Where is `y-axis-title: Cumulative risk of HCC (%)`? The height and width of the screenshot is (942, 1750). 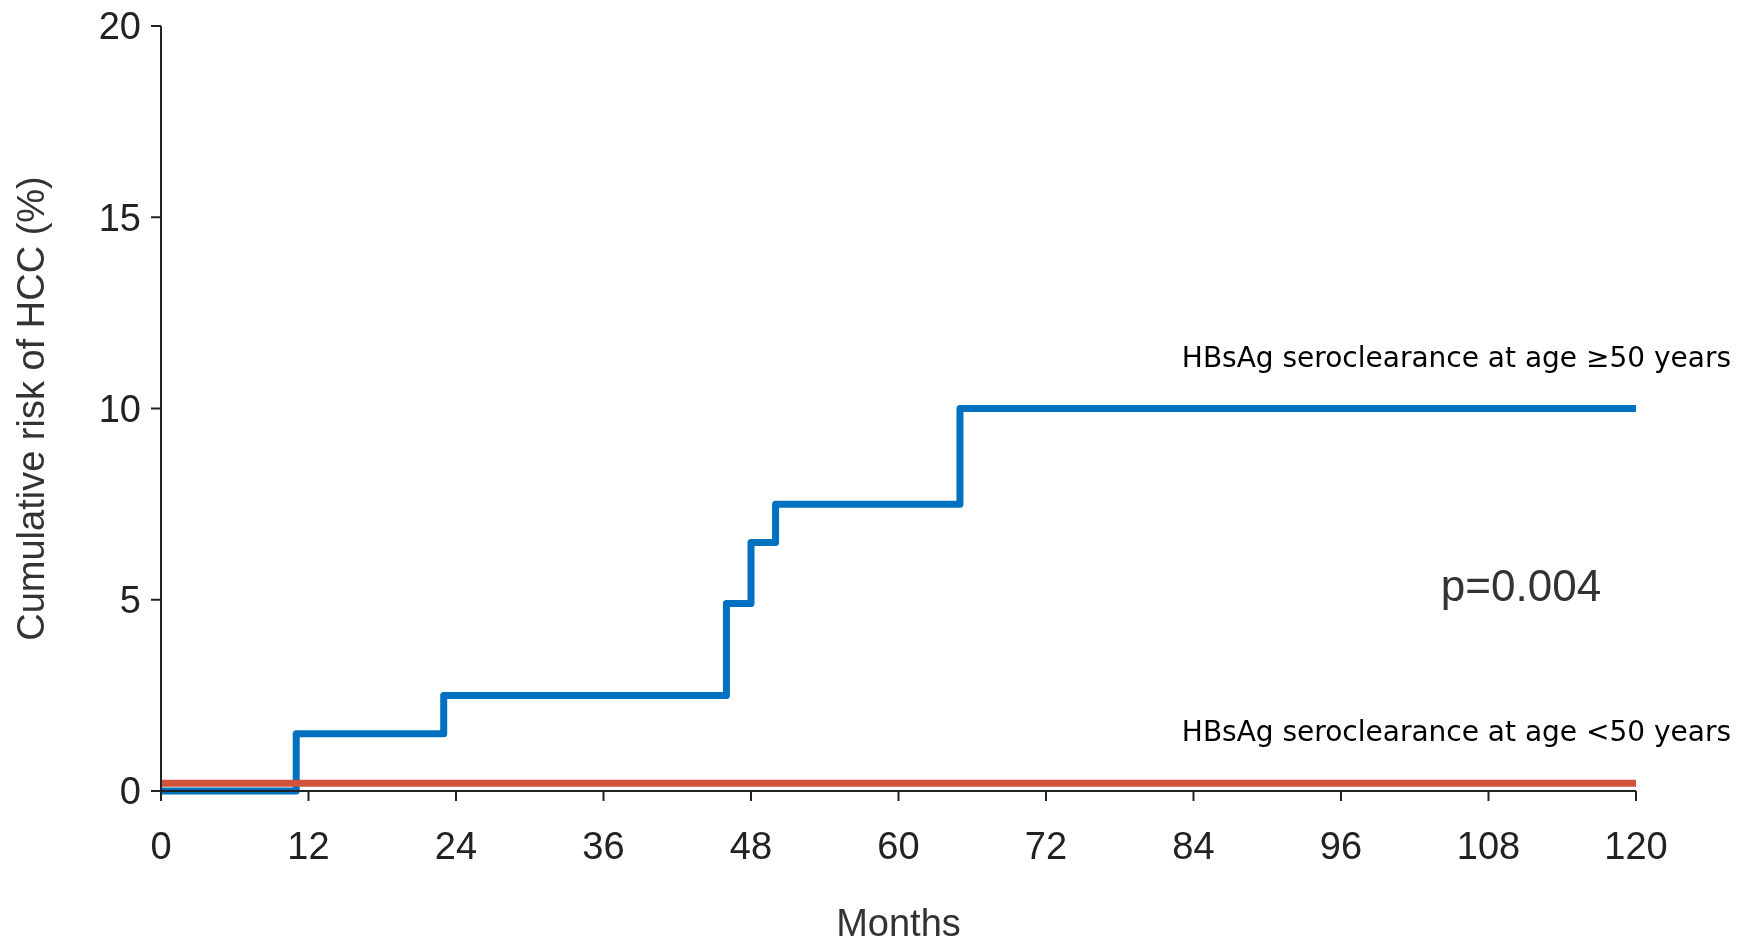
y-axis-title: Cumulative risk of HCC (%) is located at coordinates (31, 408).